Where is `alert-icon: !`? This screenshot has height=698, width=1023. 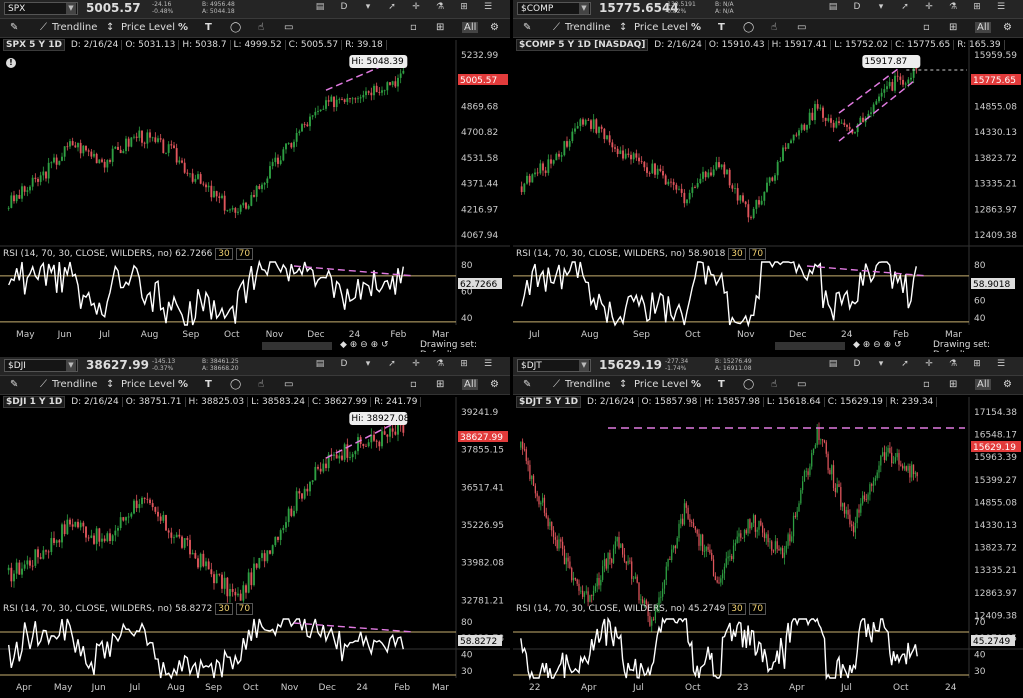
alert-icon: ! is located at coordinates (11, 63).